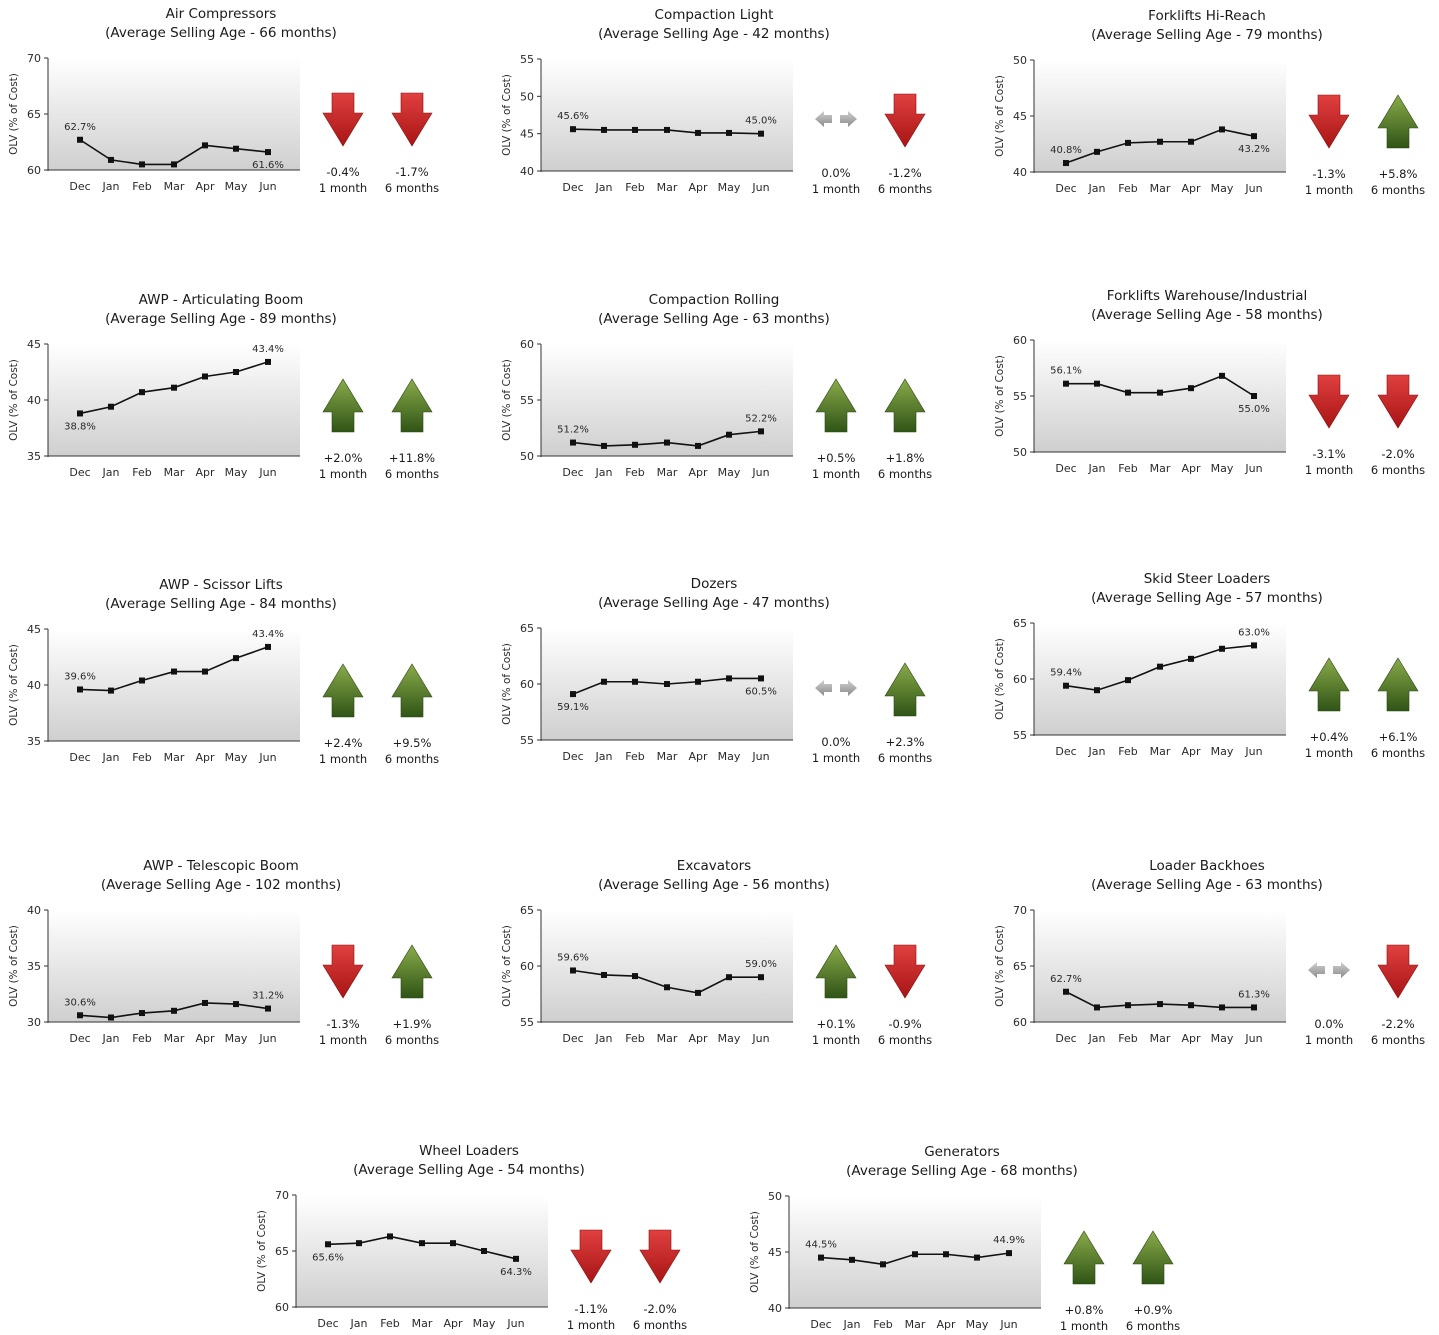 This screenshot has width=1439, height=1335. Describe the element at coordinates (1328, 174) in the screenshot. I see `change-1m-value: -1.3%` at that location.